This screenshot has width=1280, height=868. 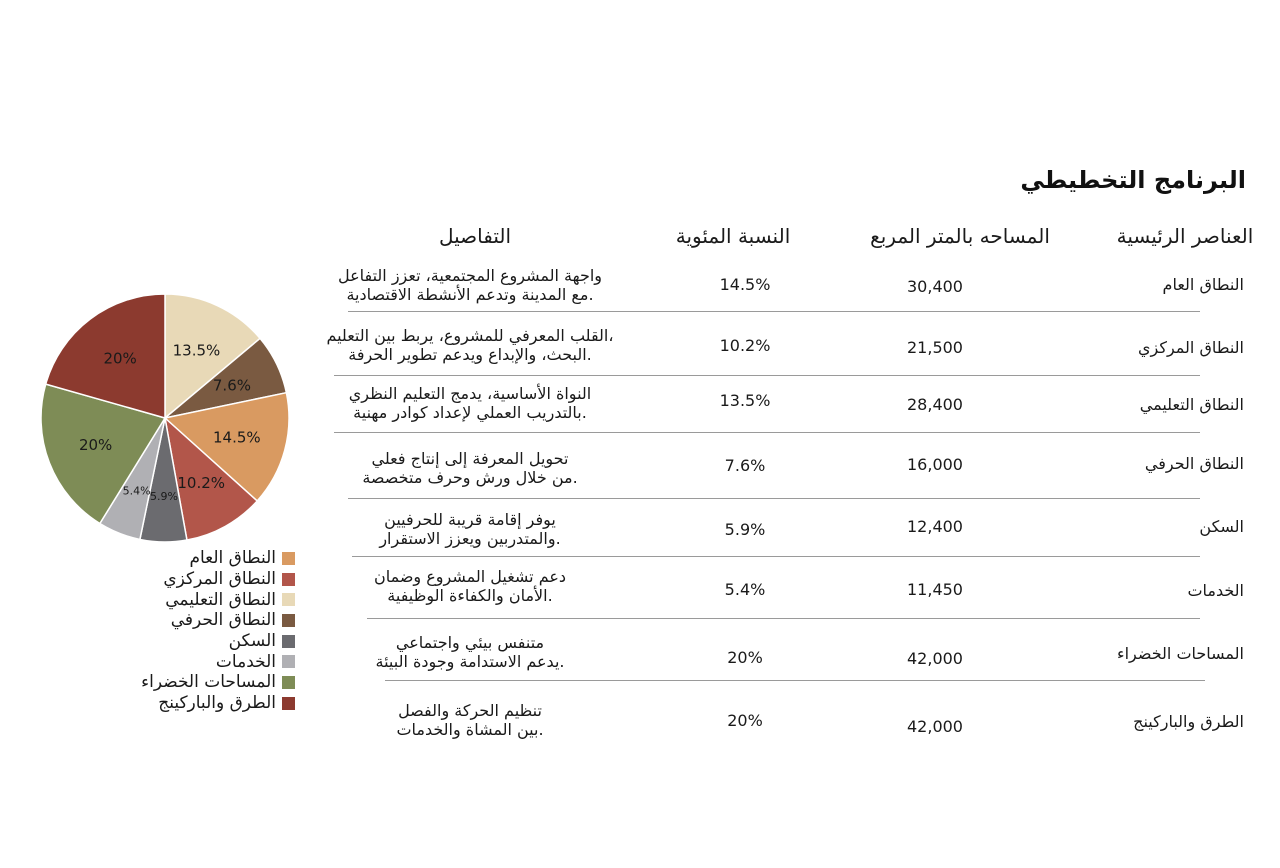 I want to click on detail-line: يوفر إقامة قريبة للحرفيين, so click(x=470, y=519).